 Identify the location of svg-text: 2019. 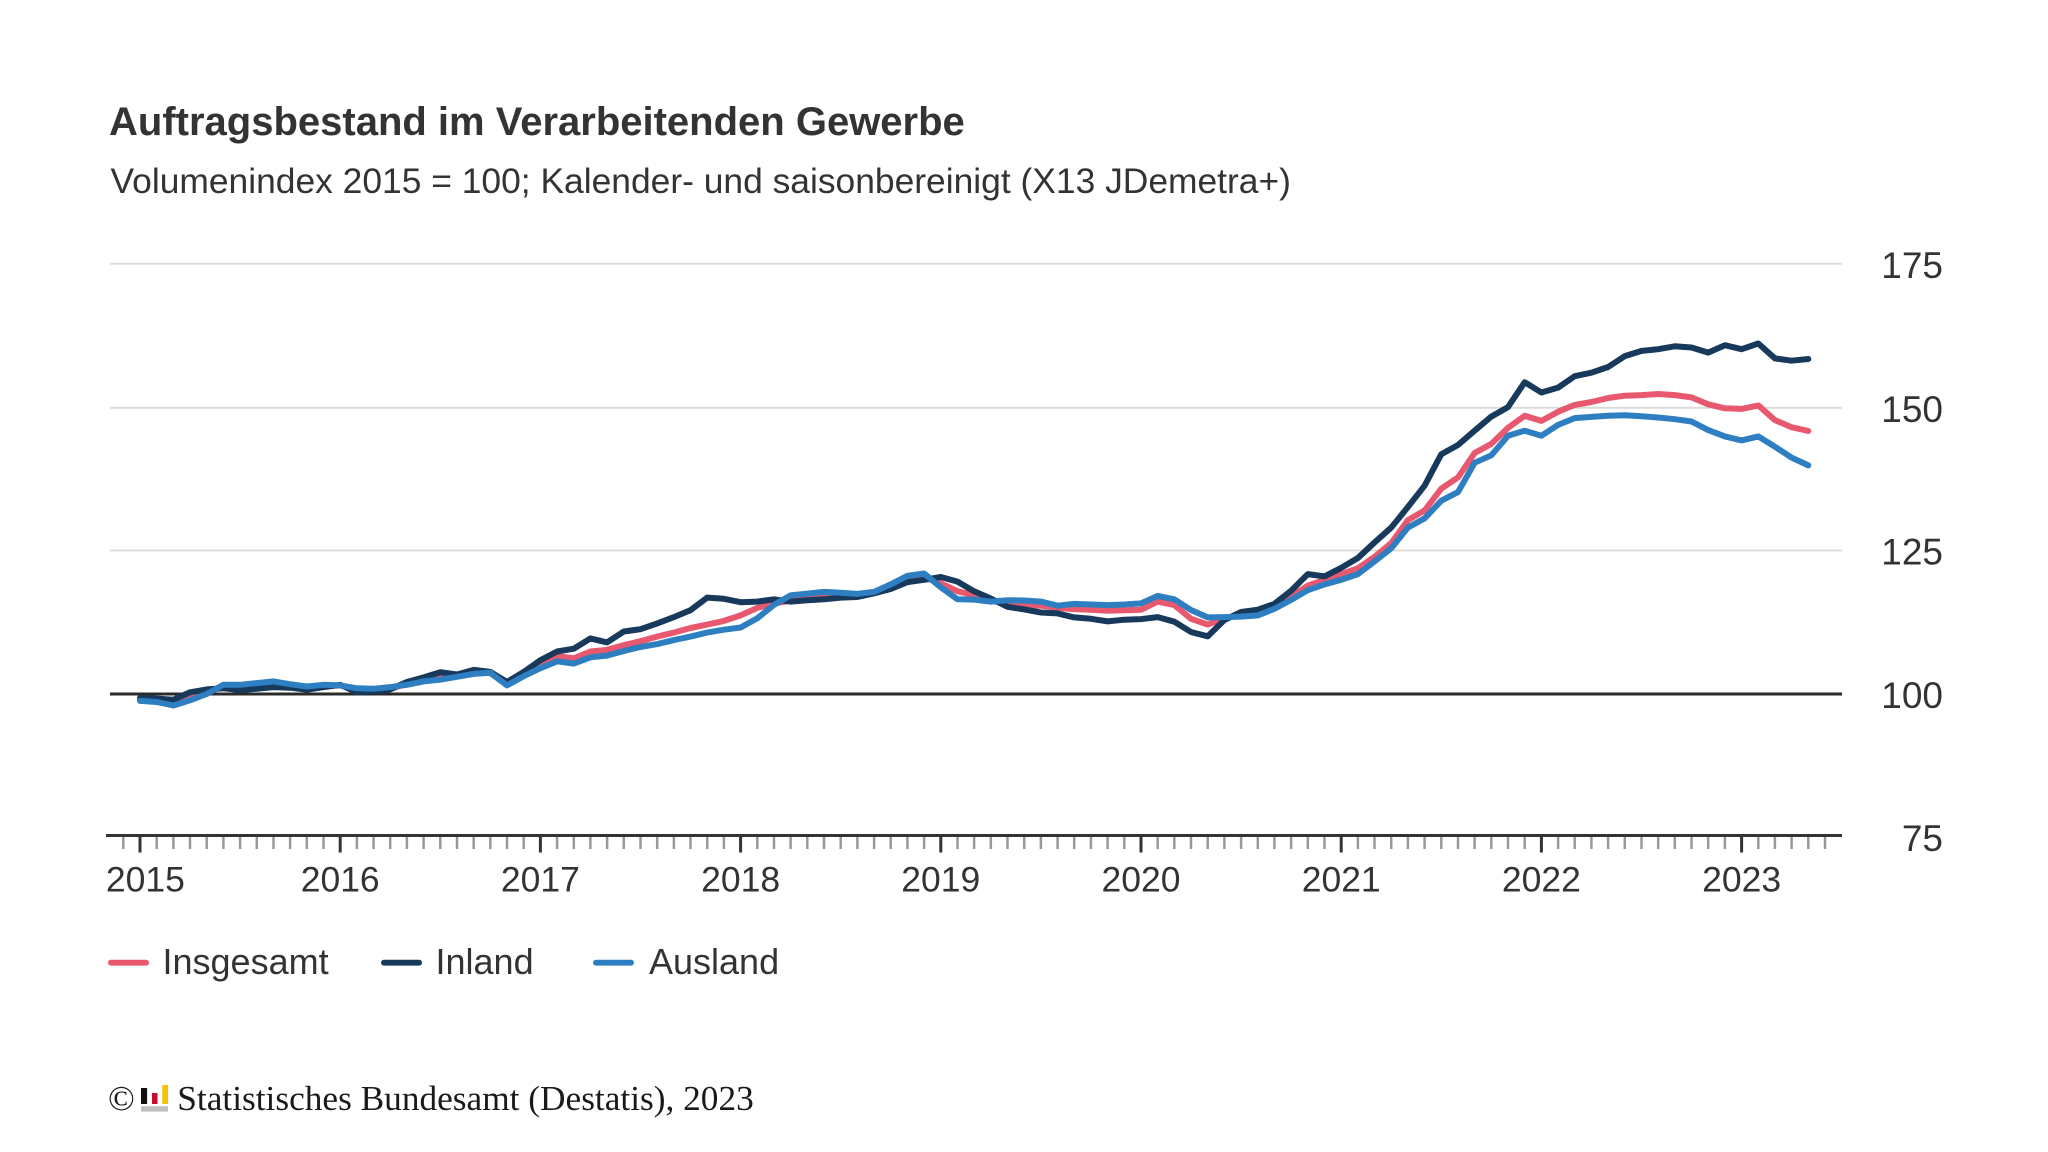
(940, 879).